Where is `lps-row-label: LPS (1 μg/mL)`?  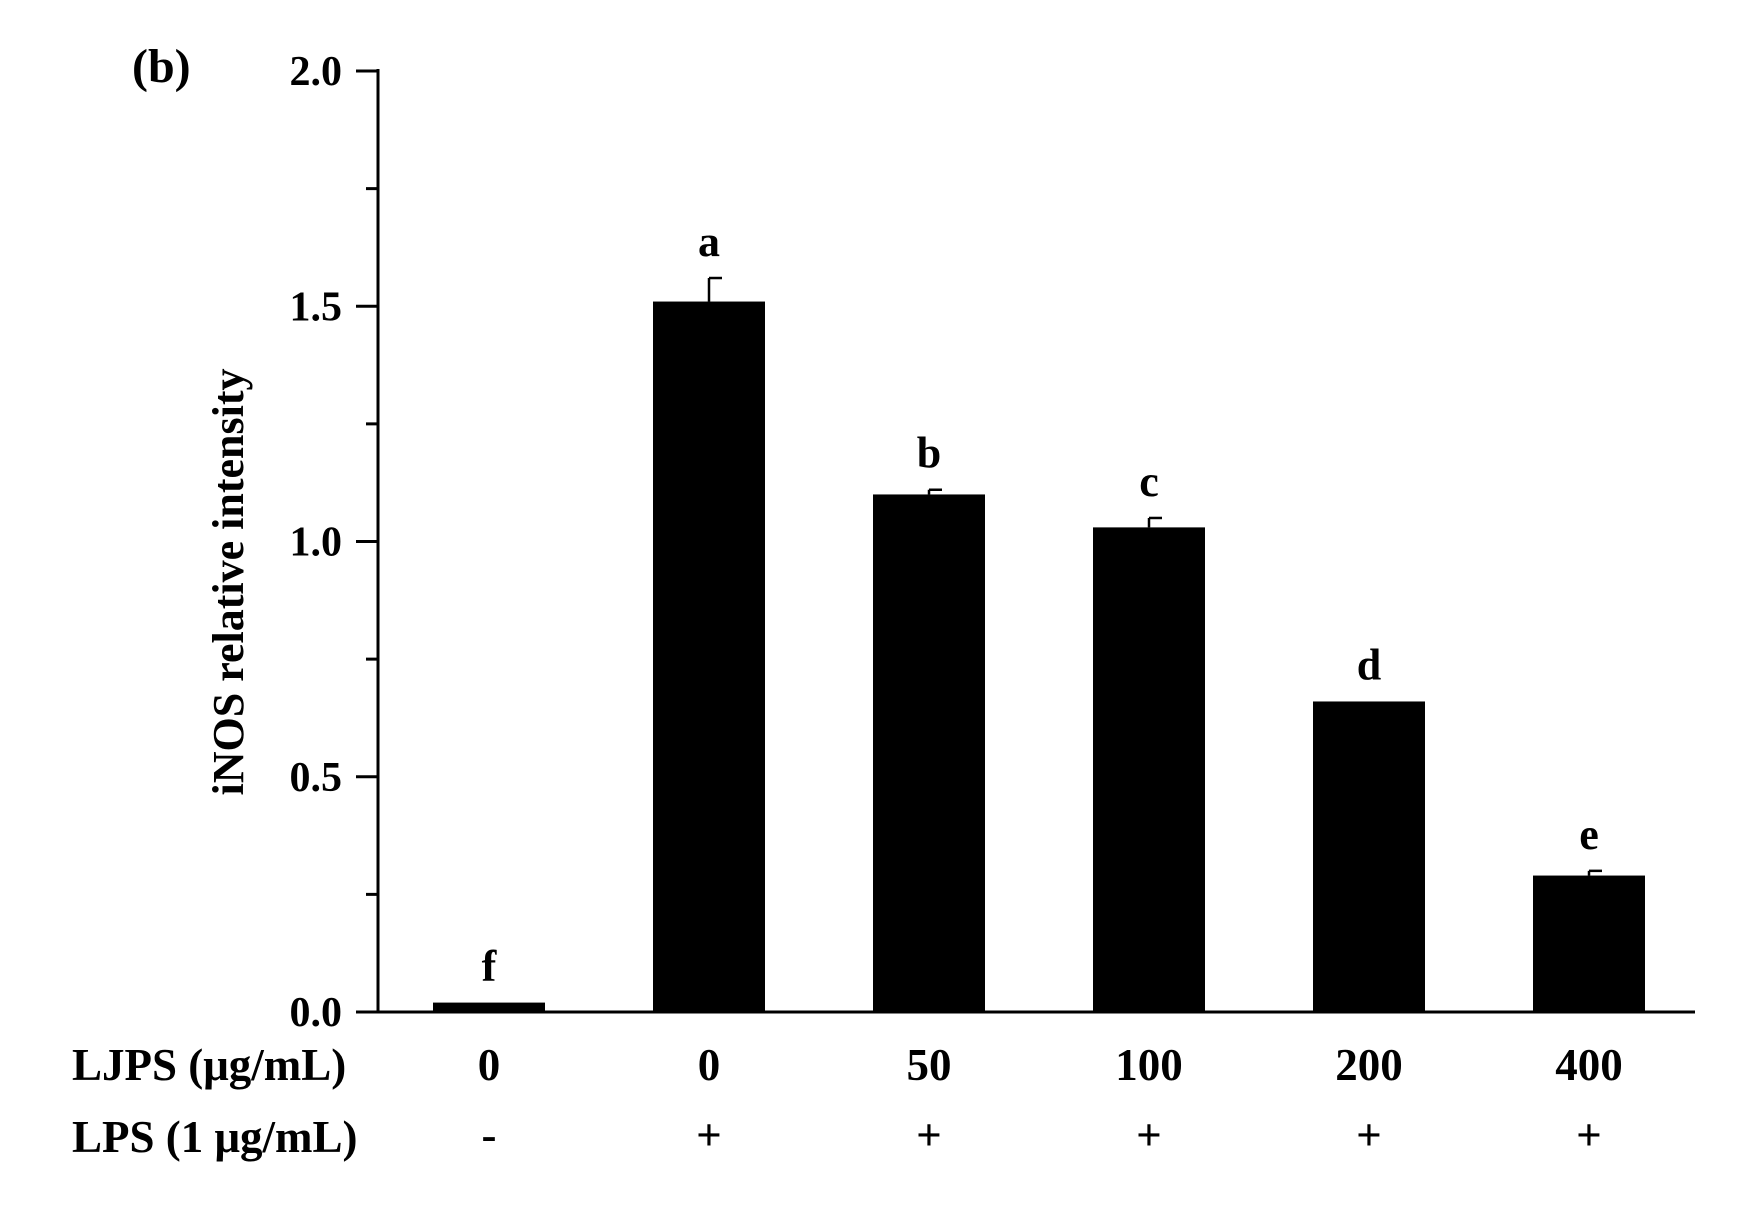
lps-row-label: LPS (1 μg/mL) is located at coordinates (215, 1137).